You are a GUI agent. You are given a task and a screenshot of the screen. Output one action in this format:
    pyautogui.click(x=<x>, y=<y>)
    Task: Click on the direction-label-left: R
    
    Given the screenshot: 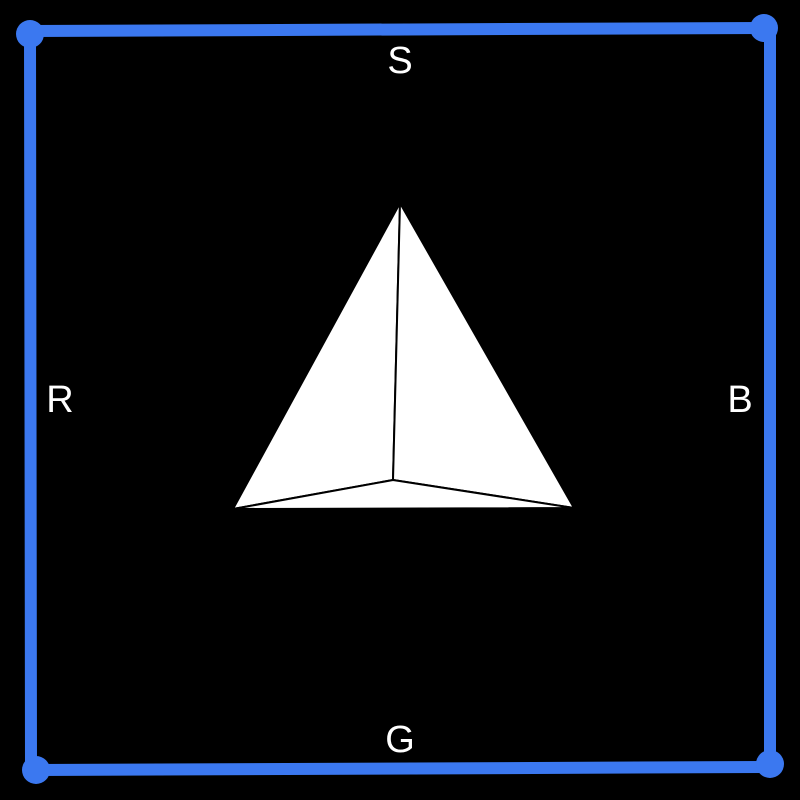 What is the action you would take?
    pyautogui.click(x=59, y=400)
    